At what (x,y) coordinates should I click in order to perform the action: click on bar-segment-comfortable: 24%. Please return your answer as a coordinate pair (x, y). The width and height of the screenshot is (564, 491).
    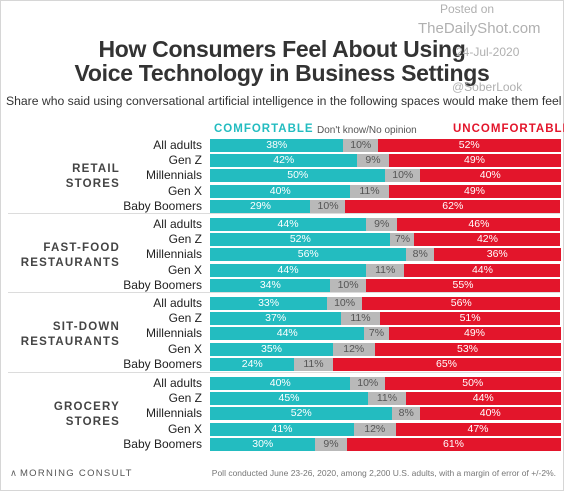
    Looking at the image, I should click on (252, 364).